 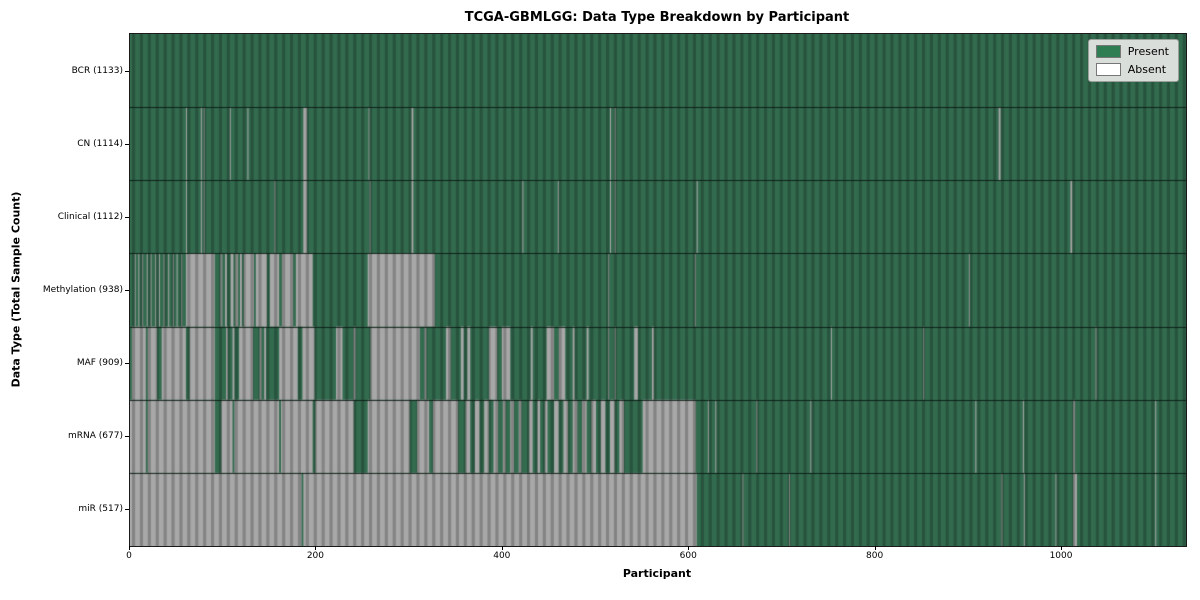 I want to click on y-tick-label-clinical: Clinical (1112), so click(x=90, y=216).